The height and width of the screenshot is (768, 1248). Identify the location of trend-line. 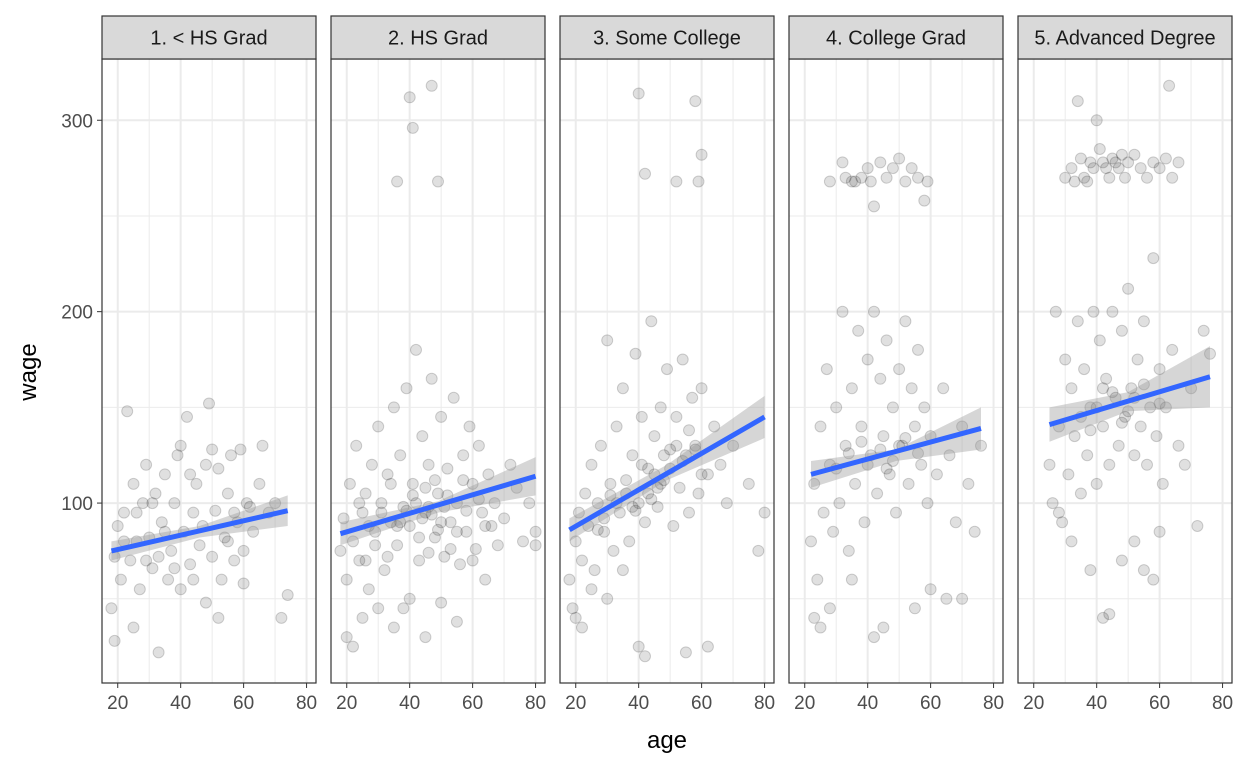
(896, 451).